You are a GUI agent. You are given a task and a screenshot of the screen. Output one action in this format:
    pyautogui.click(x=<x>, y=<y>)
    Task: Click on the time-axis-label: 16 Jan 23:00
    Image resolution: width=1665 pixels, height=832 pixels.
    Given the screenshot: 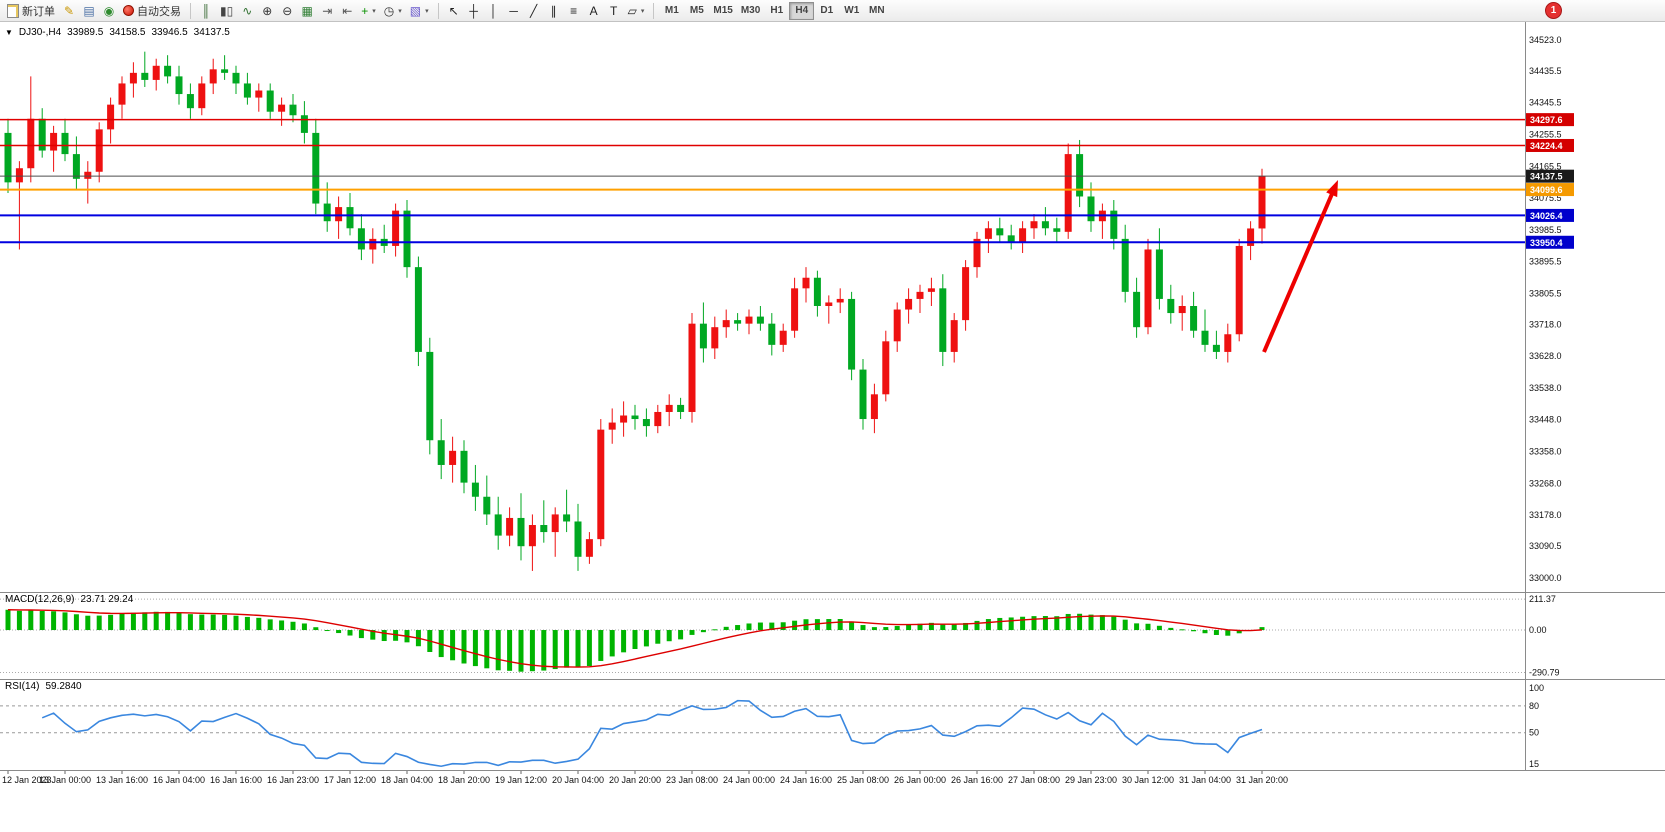 What is the action you would take?
    pyautogui.click(x=293, y=780)
    